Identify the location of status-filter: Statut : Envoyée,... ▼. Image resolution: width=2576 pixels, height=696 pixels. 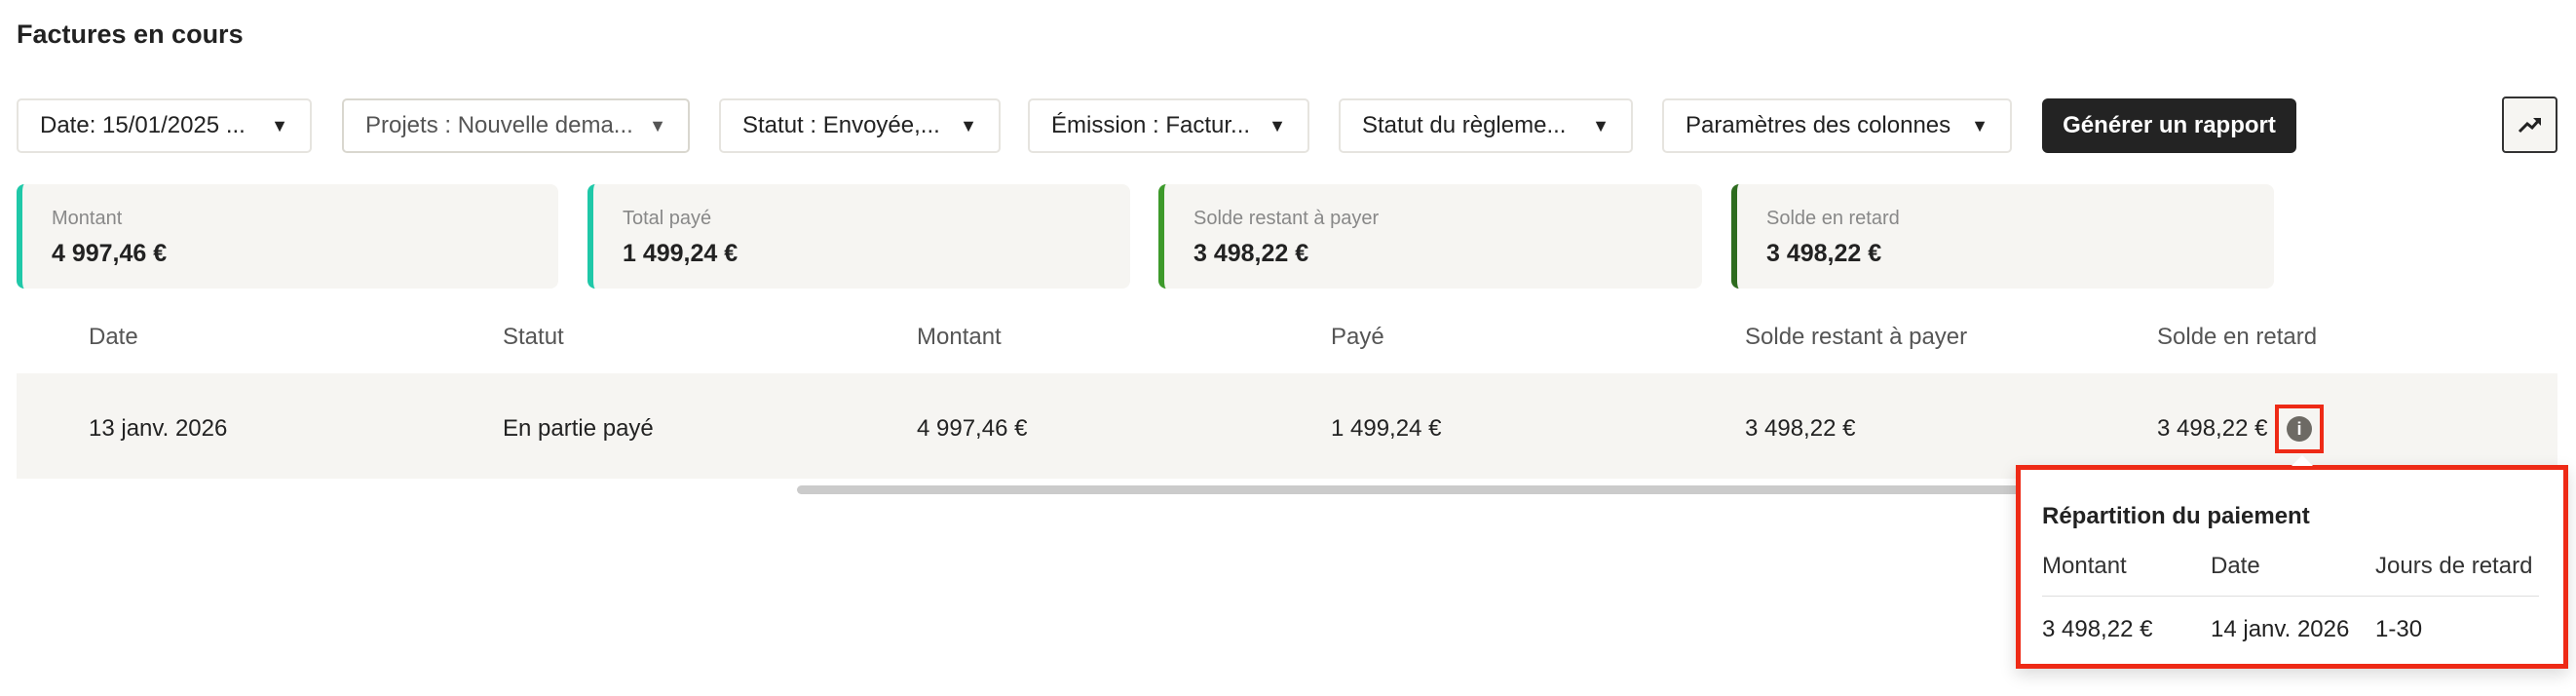
(860, 126).